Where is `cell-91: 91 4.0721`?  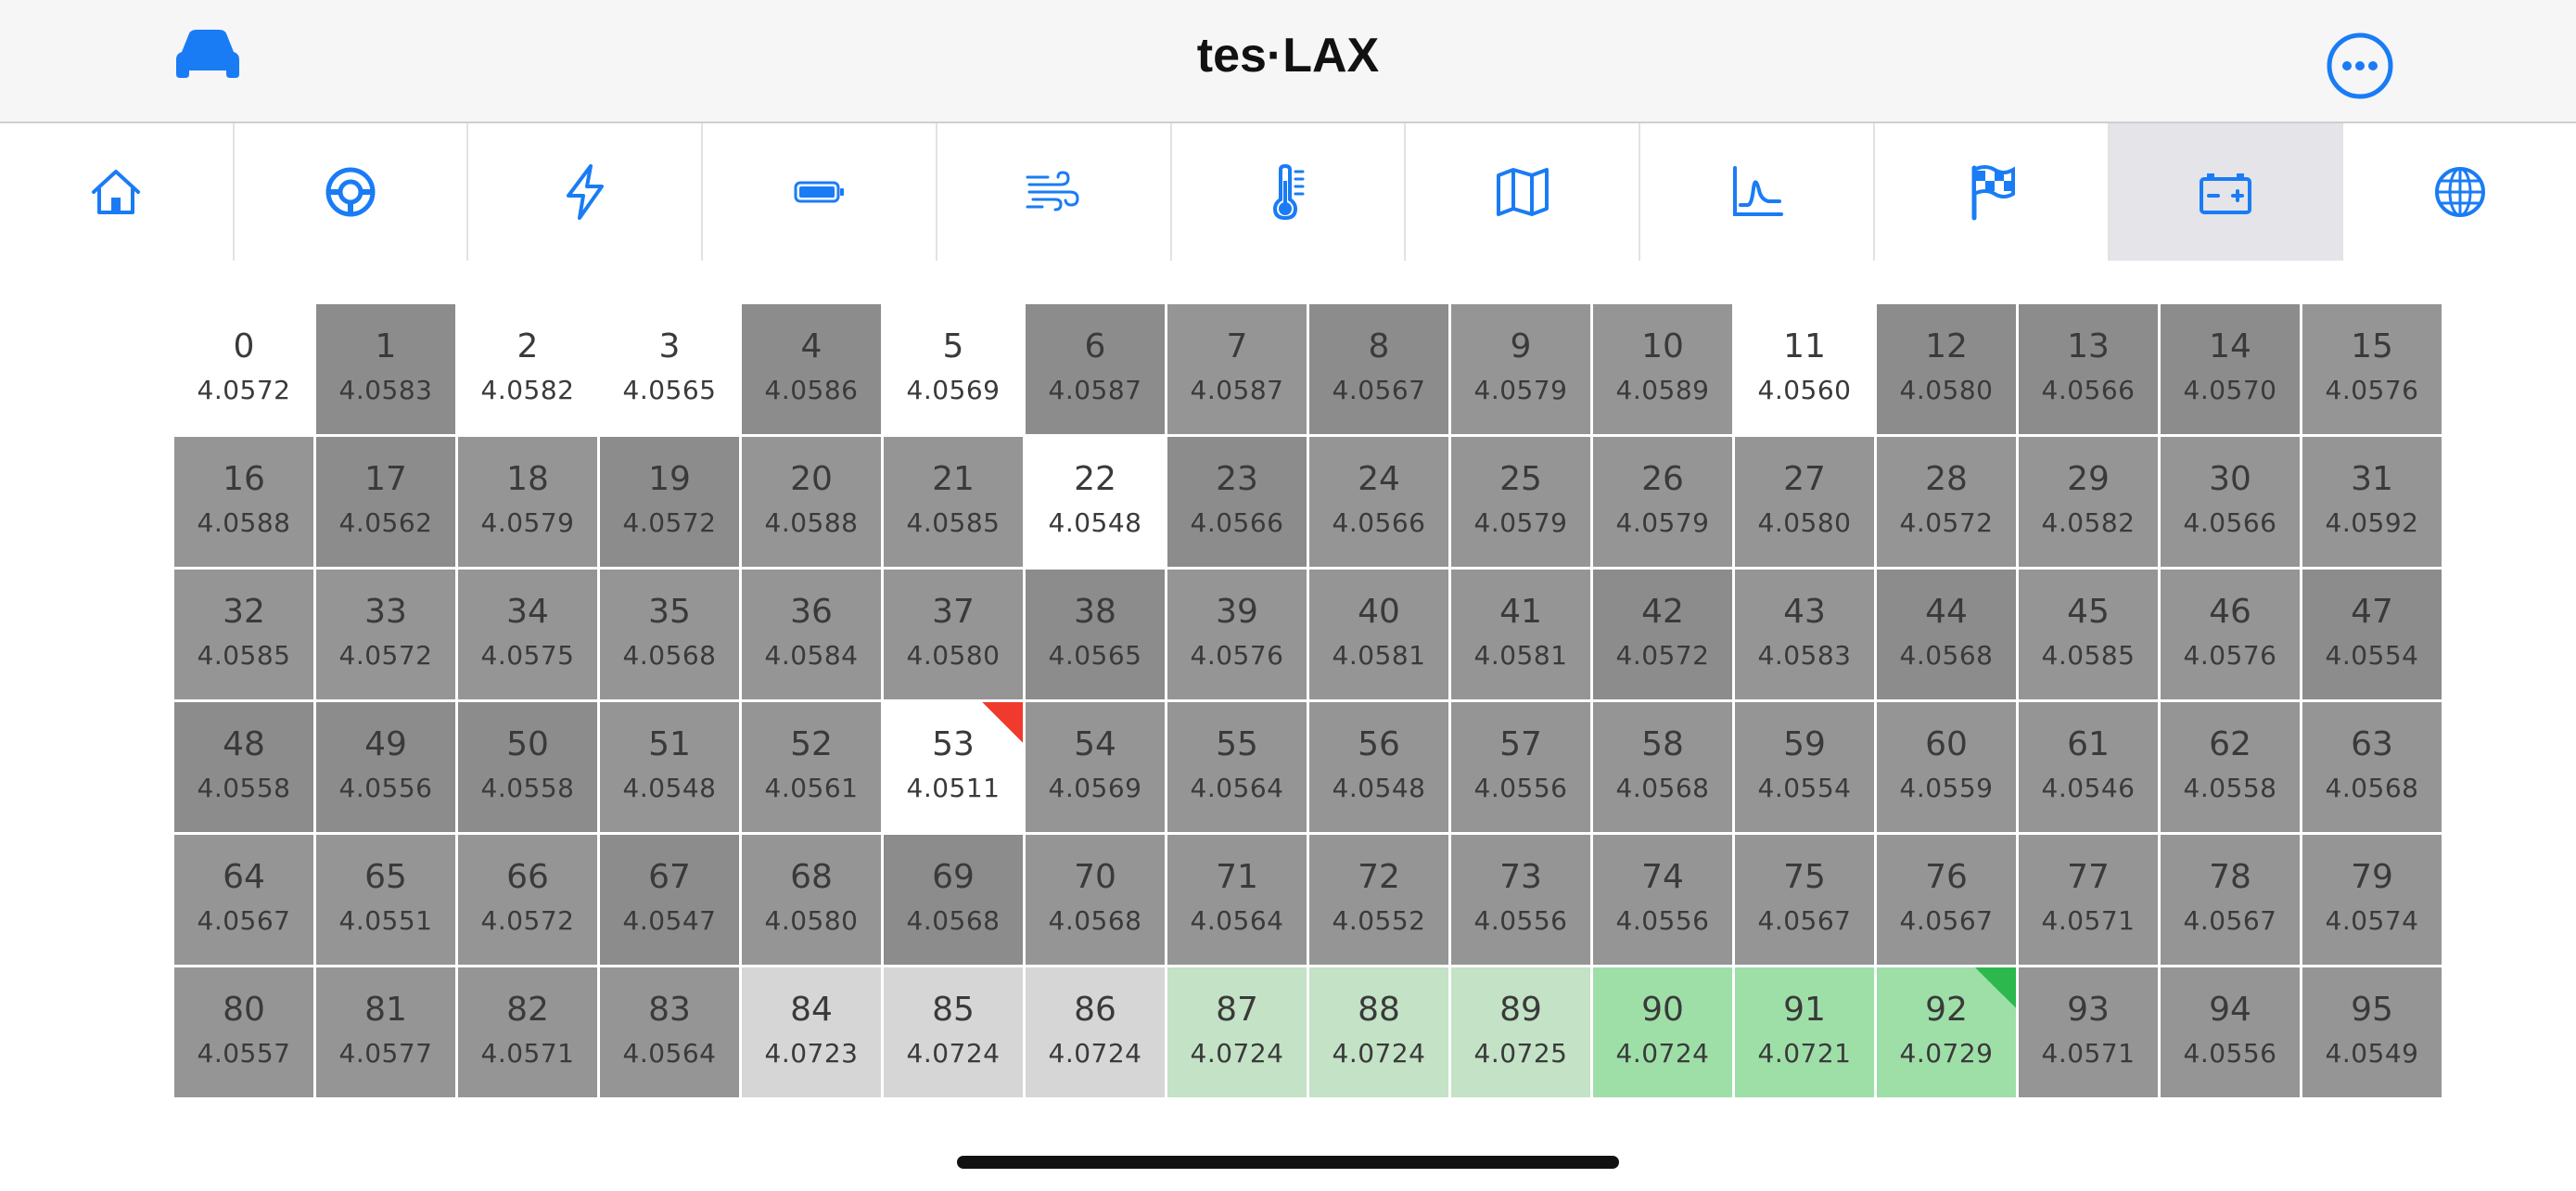
cell-91: 91 4.0721 is located at coordinates (1805, 1032).